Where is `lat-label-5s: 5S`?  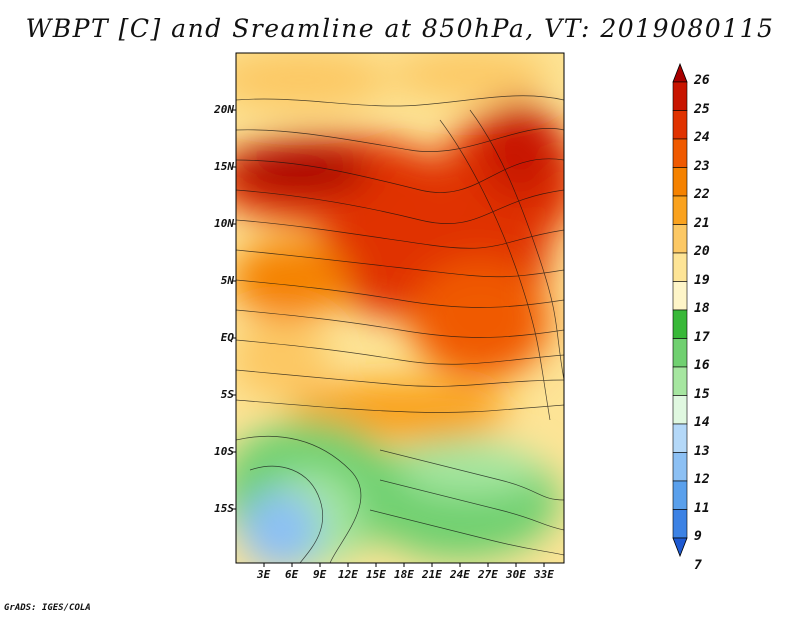 lat-label-5s: 5S is located at coordinates (227, 394).